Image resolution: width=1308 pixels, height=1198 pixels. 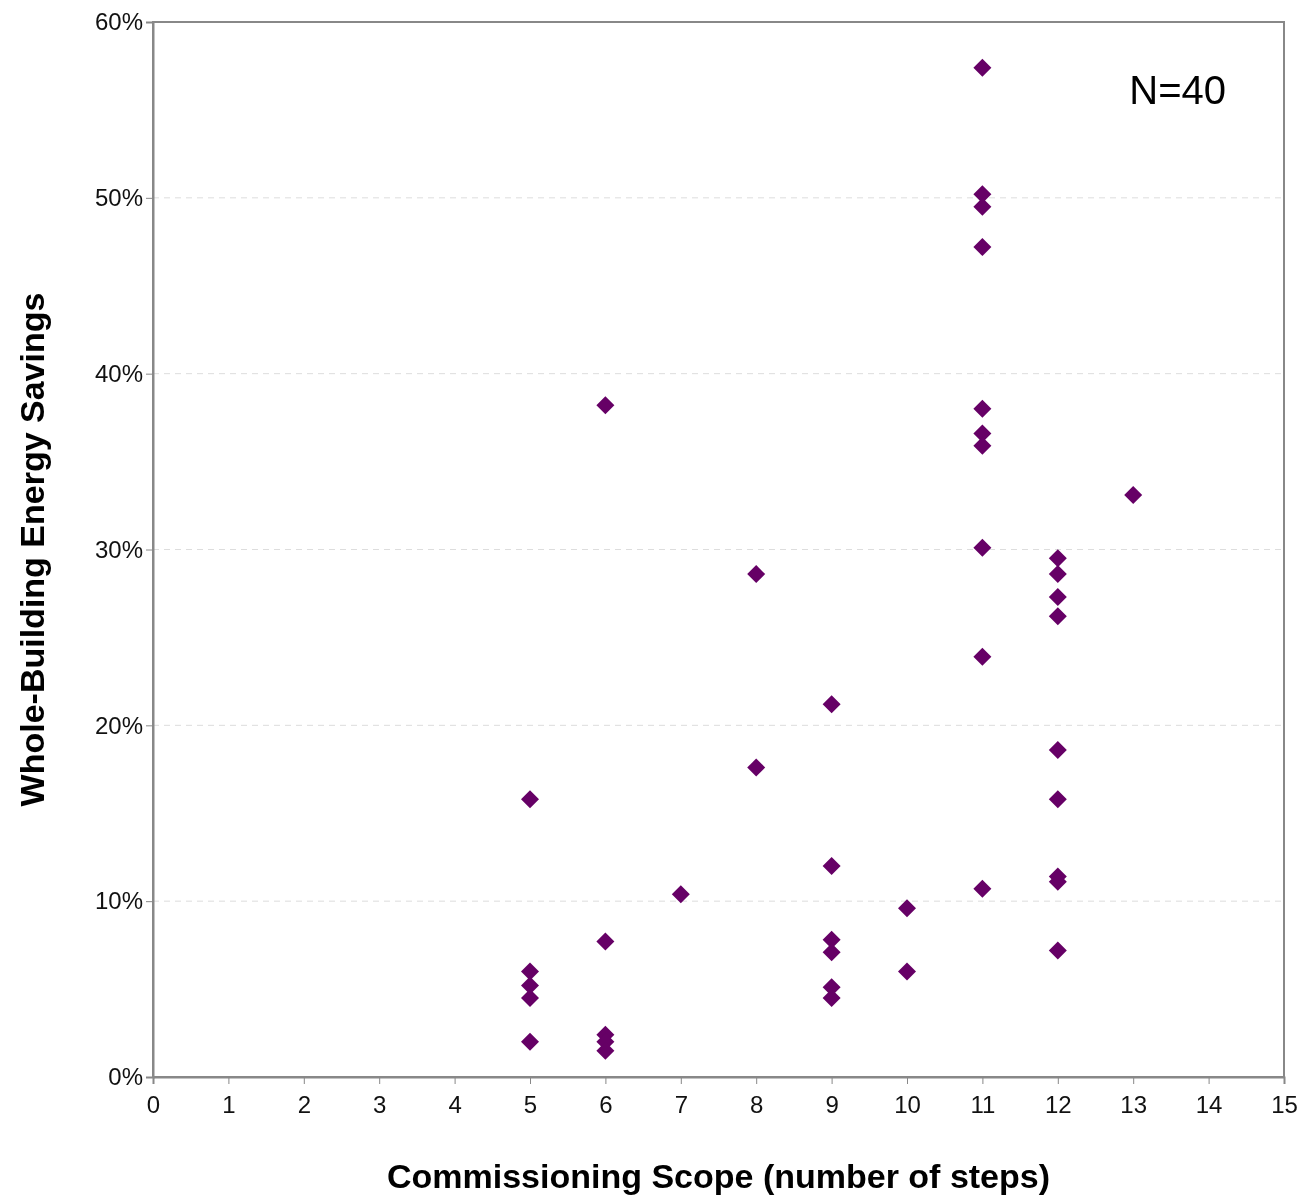 I want to click on x-tick-label: 2, so click(x=304, y=1105).